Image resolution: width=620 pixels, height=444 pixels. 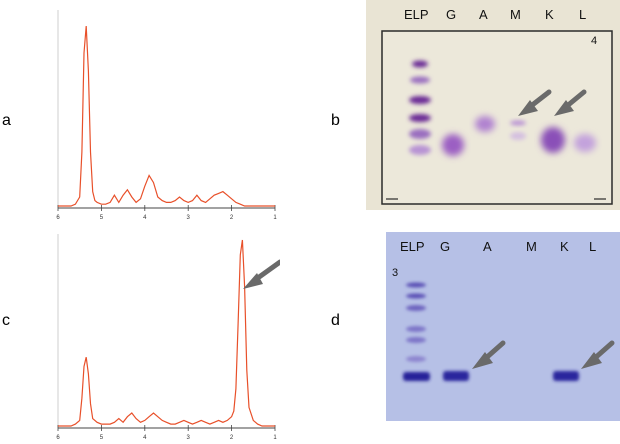 What do you see at coordinates (483, 14) in the screenshot?
I see `gel-b-lane-label-a: A` at bounding box center [483, 14].